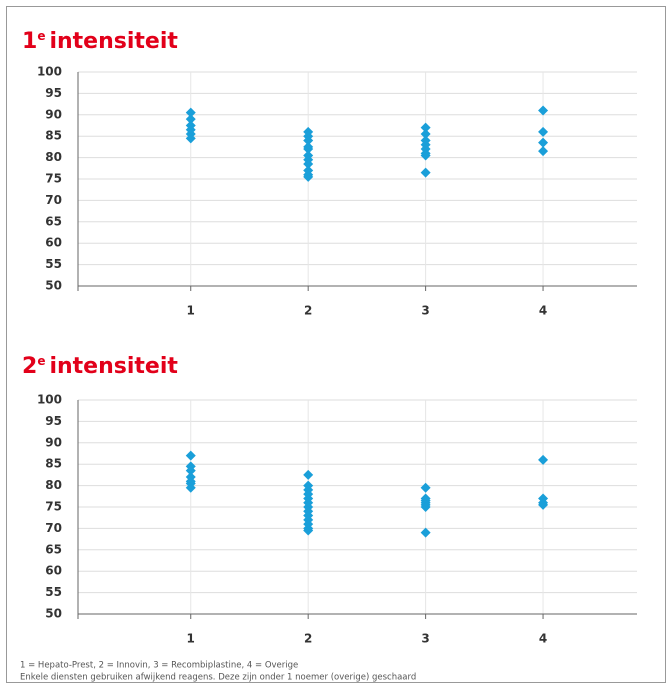 The height and width of the screenshot is (689, 672). What do you see at coordinates (29, 366) in the screenshot?
I see `title-number: 2` at bounding box center [29, 366].